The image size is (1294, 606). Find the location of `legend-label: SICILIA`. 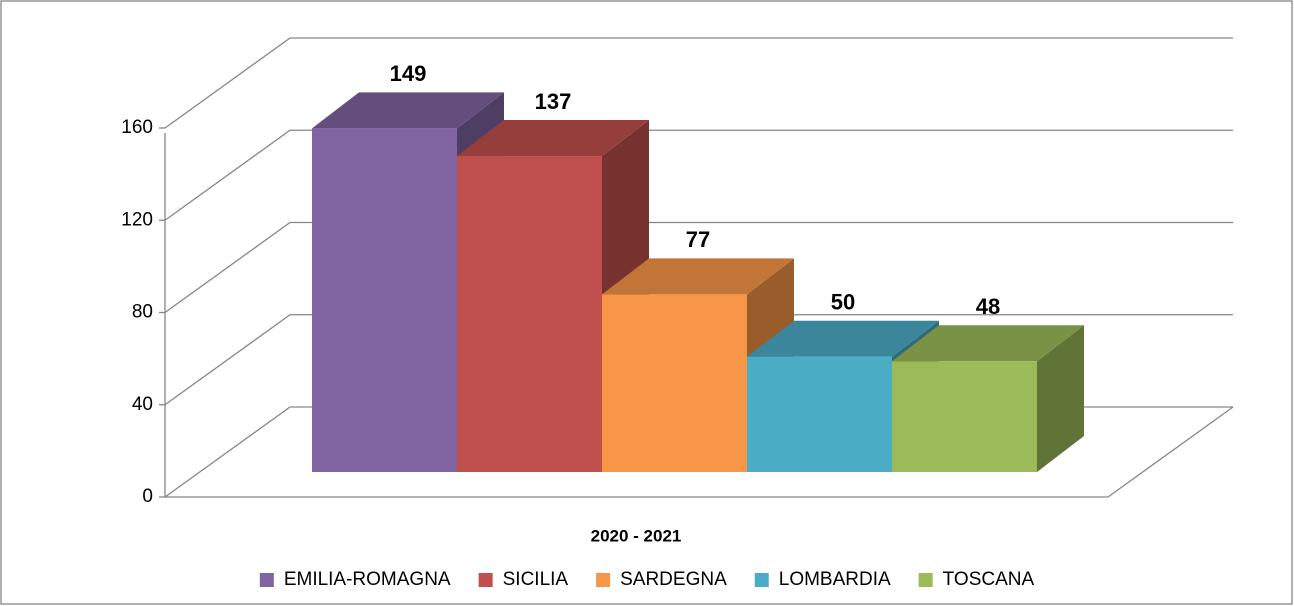

legend-label: SICILIA is located at coordinates (536, 579).